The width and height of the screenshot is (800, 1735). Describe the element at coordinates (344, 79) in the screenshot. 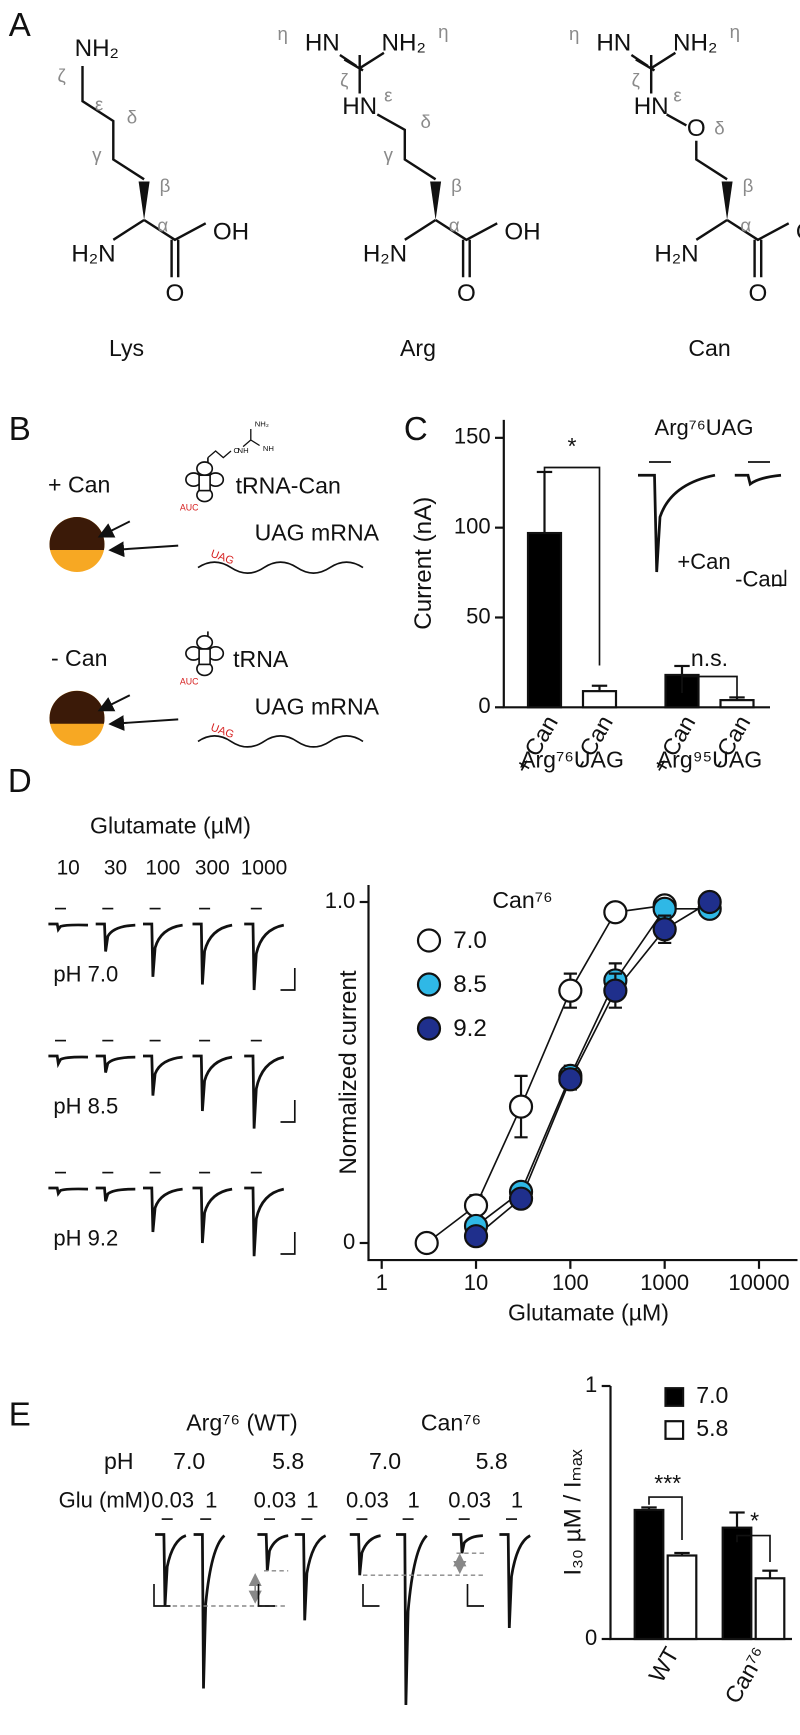

I see `greek-label: ζ` at that location.